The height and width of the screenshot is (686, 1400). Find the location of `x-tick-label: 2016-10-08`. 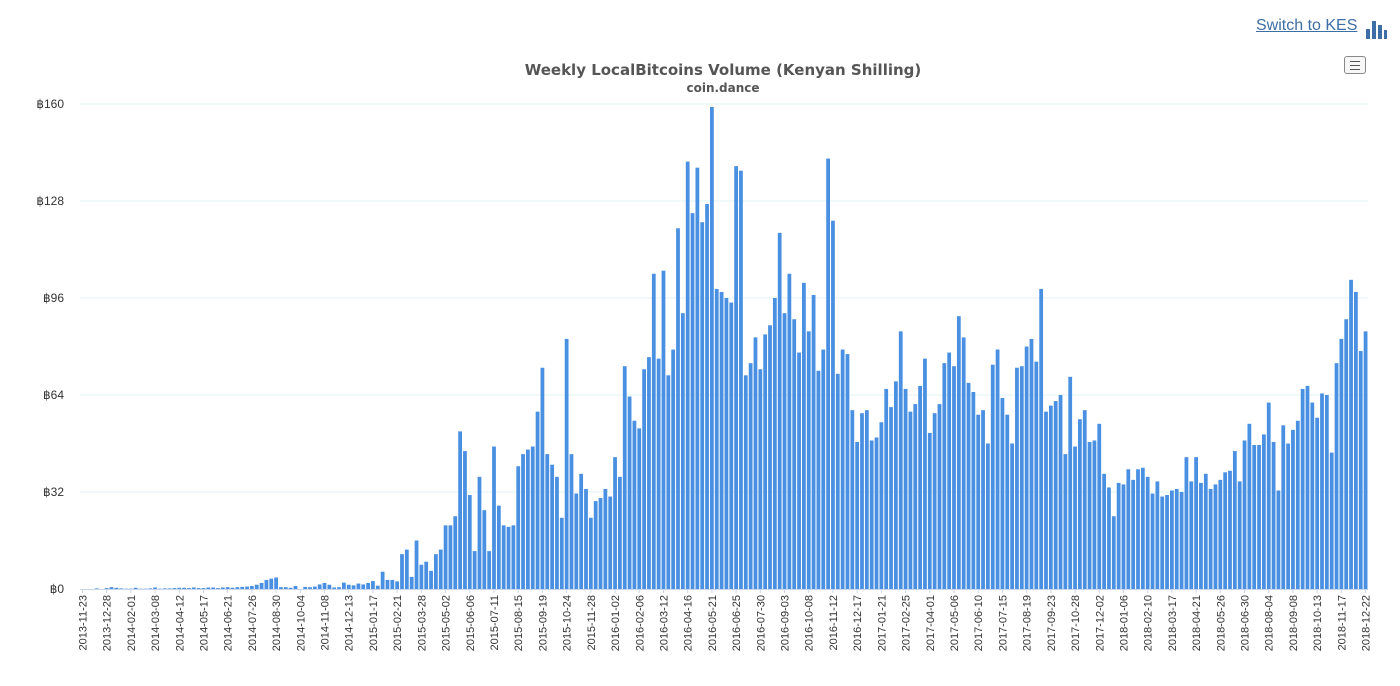

x-tick-label: 2016-10-08 is located at coordinates (810, 623).